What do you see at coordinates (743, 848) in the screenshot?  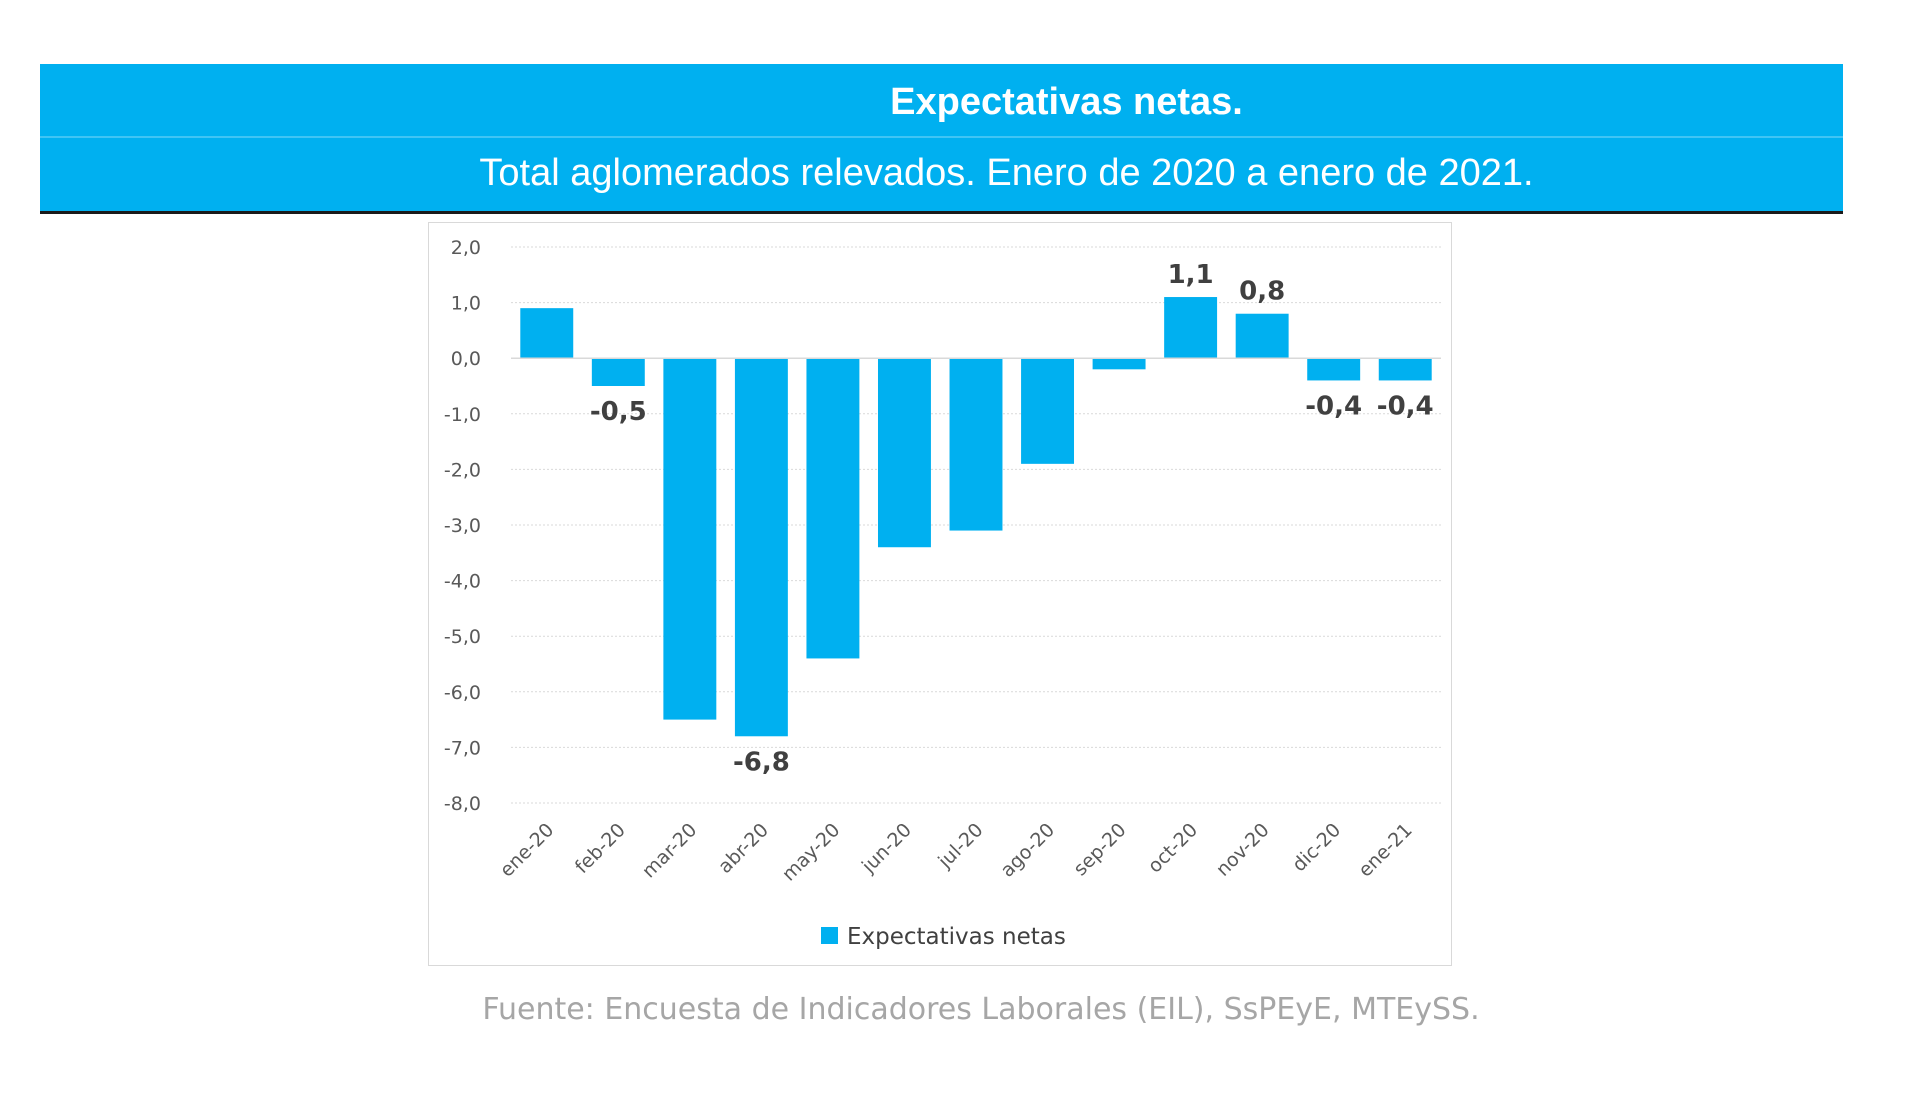 I see `x-tick-label: abr-20` at bounding box center [743, 848].